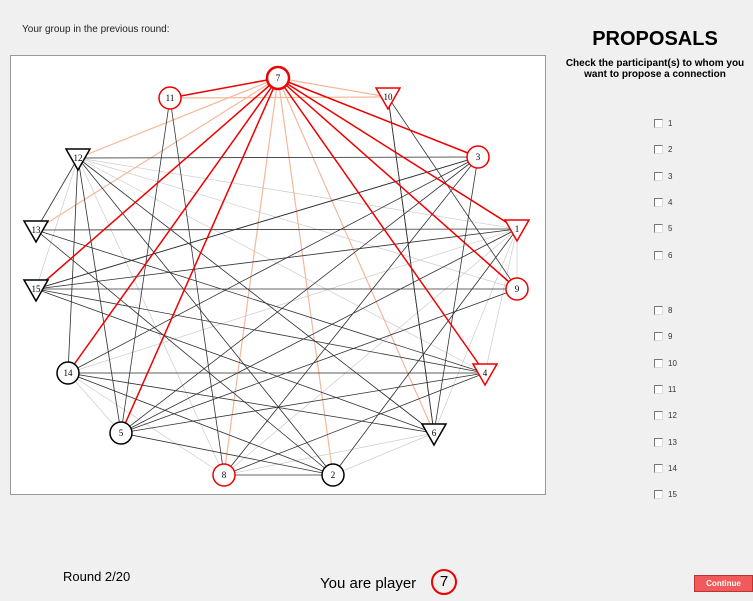 Image resolution: width=753 pixels, height=601 pixels. Describe the element at coordinates (672, 468) in the screenshot. I see `checkbox-label: 14` at that location.